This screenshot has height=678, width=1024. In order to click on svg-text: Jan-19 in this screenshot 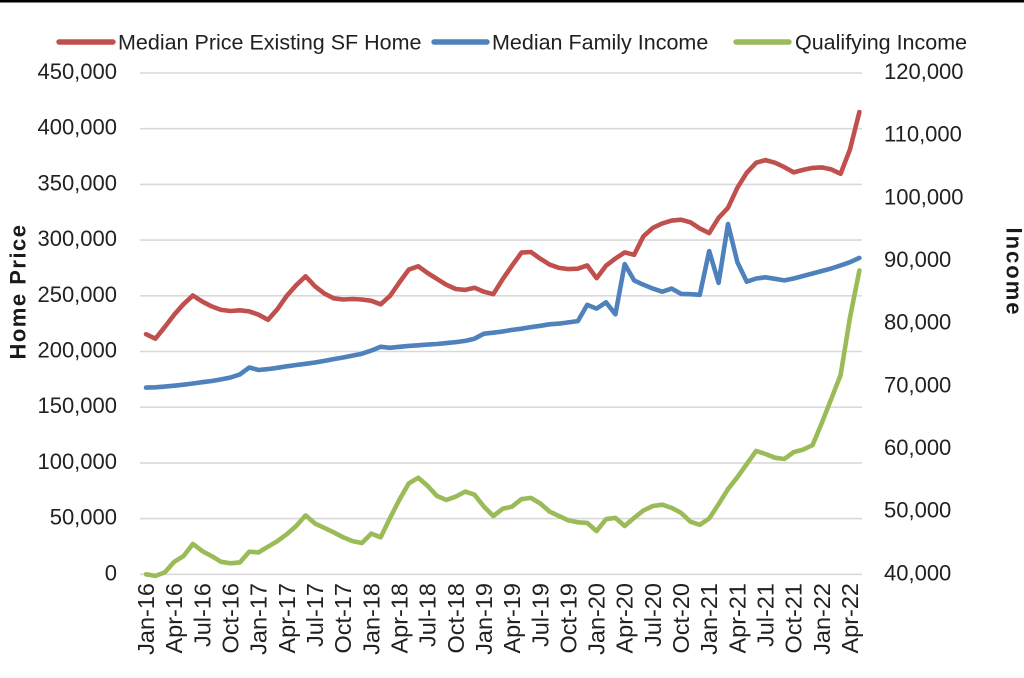, I will do `click(484, 619)`.